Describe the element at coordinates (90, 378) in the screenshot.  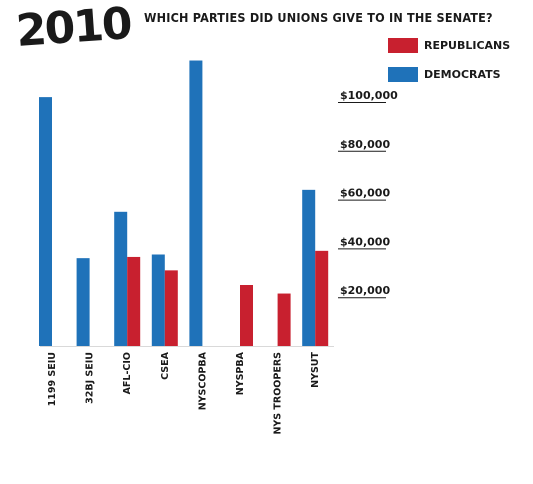
I see `x-tick-label-32bj-seiu: 32BJ SEIU` at that location.